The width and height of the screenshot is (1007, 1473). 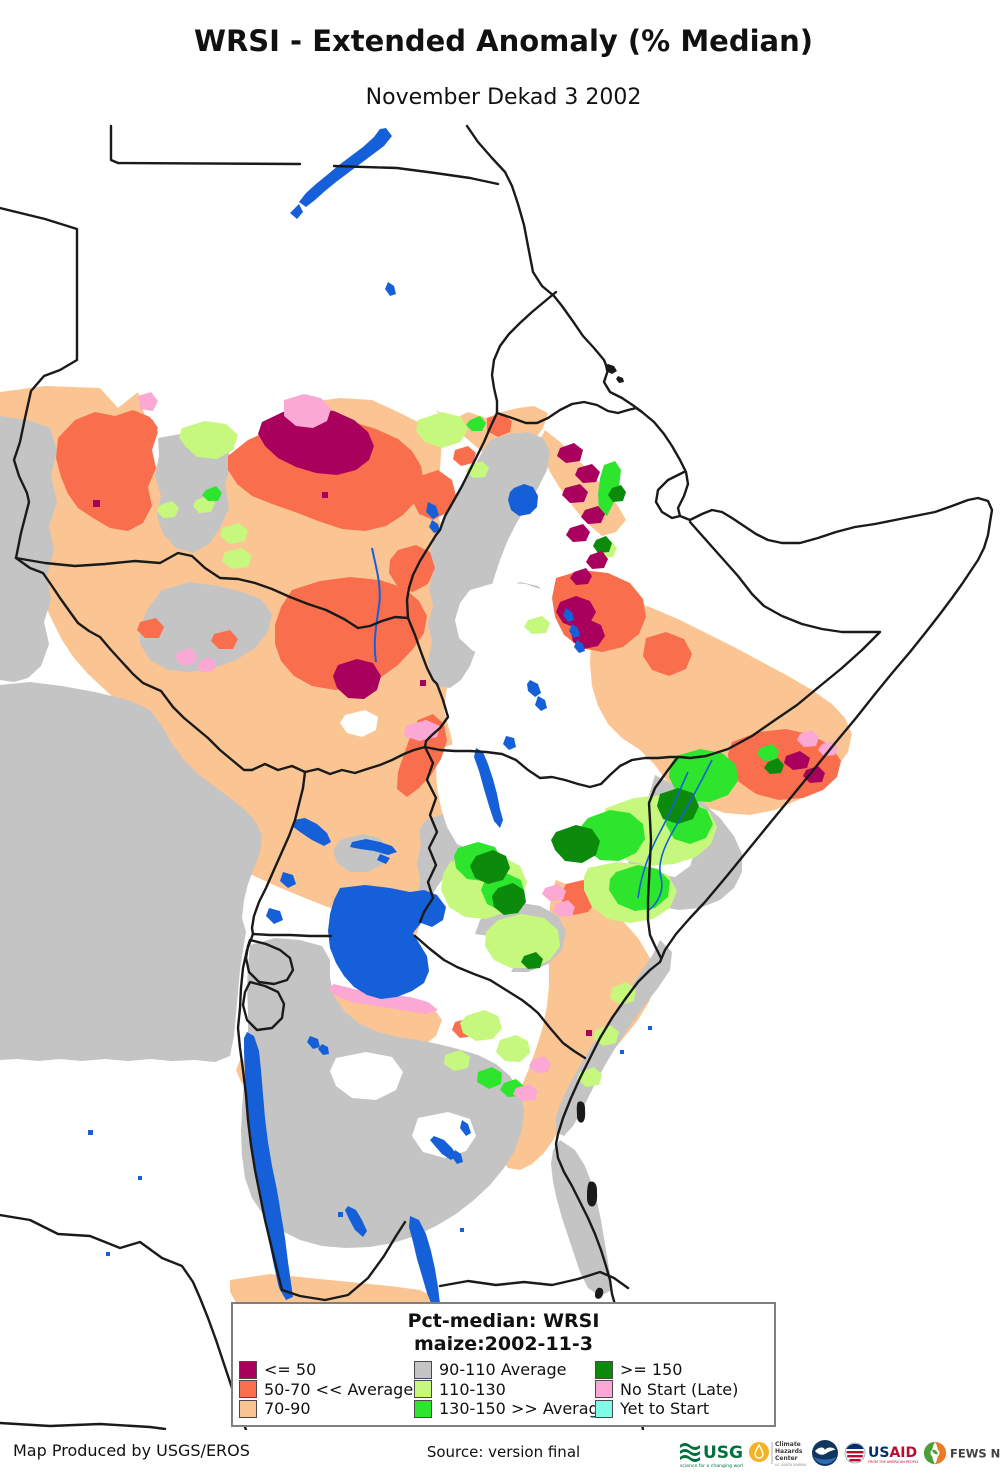 What do you see at coordinates (670, 495) in the screenshot?
I see `border-djibouti` at bounding box center [670, 495].